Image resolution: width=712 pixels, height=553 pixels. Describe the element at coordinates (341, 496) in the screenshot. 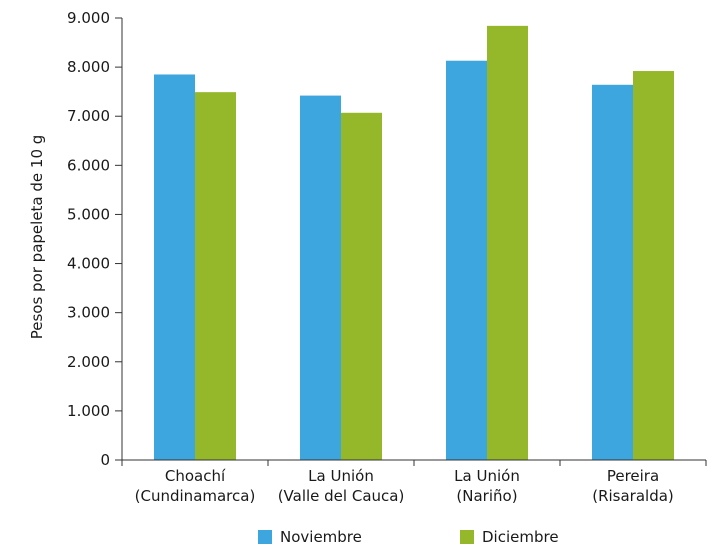

I see `x-tick-label: (Valle del Cauca)` at that location.